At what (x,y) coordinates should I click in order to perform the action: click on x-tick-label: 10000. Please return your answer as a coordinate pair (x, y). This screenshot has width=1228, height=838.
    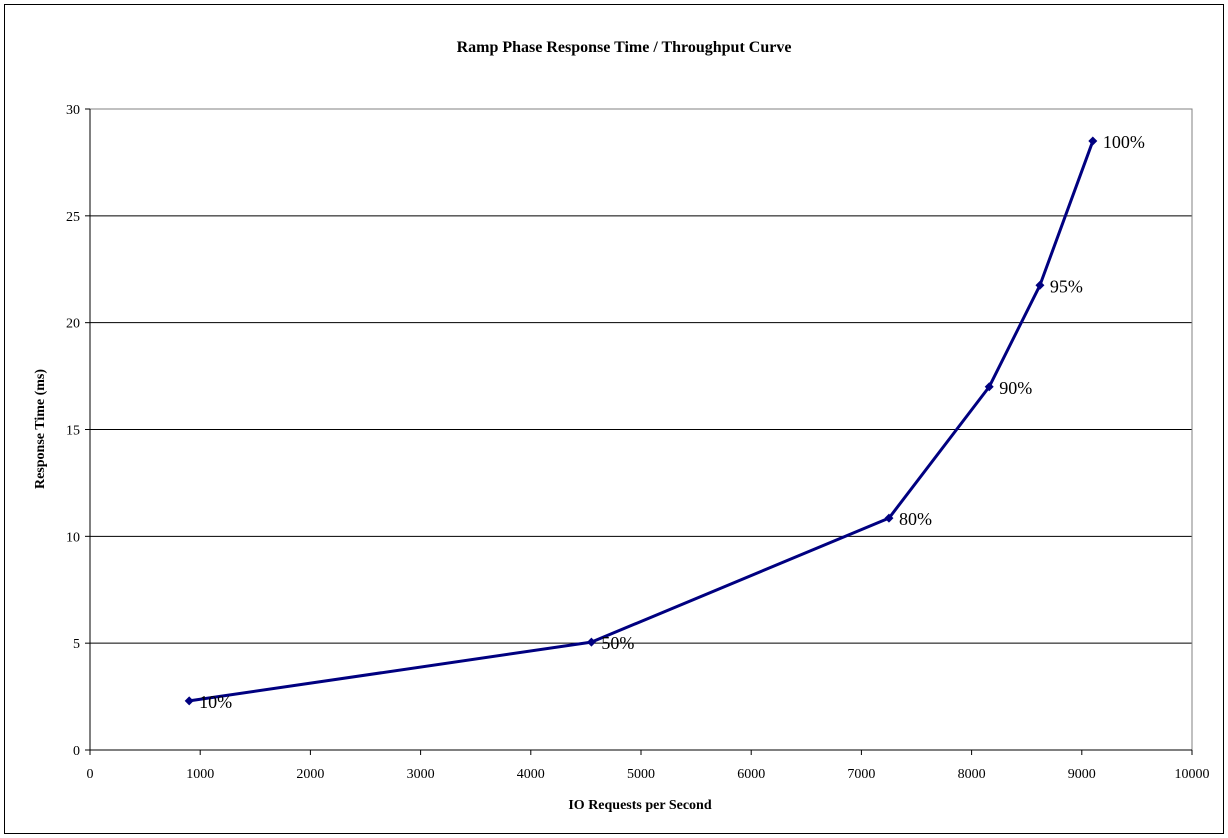
    Looking at the image, I should click on (1192, 774).